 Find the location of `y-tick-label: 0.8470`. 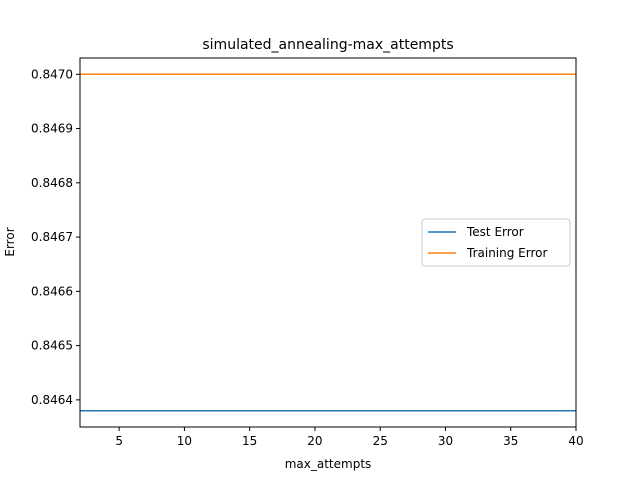

y-tick-label: 0.8470 is located at coordinates (52, 74).